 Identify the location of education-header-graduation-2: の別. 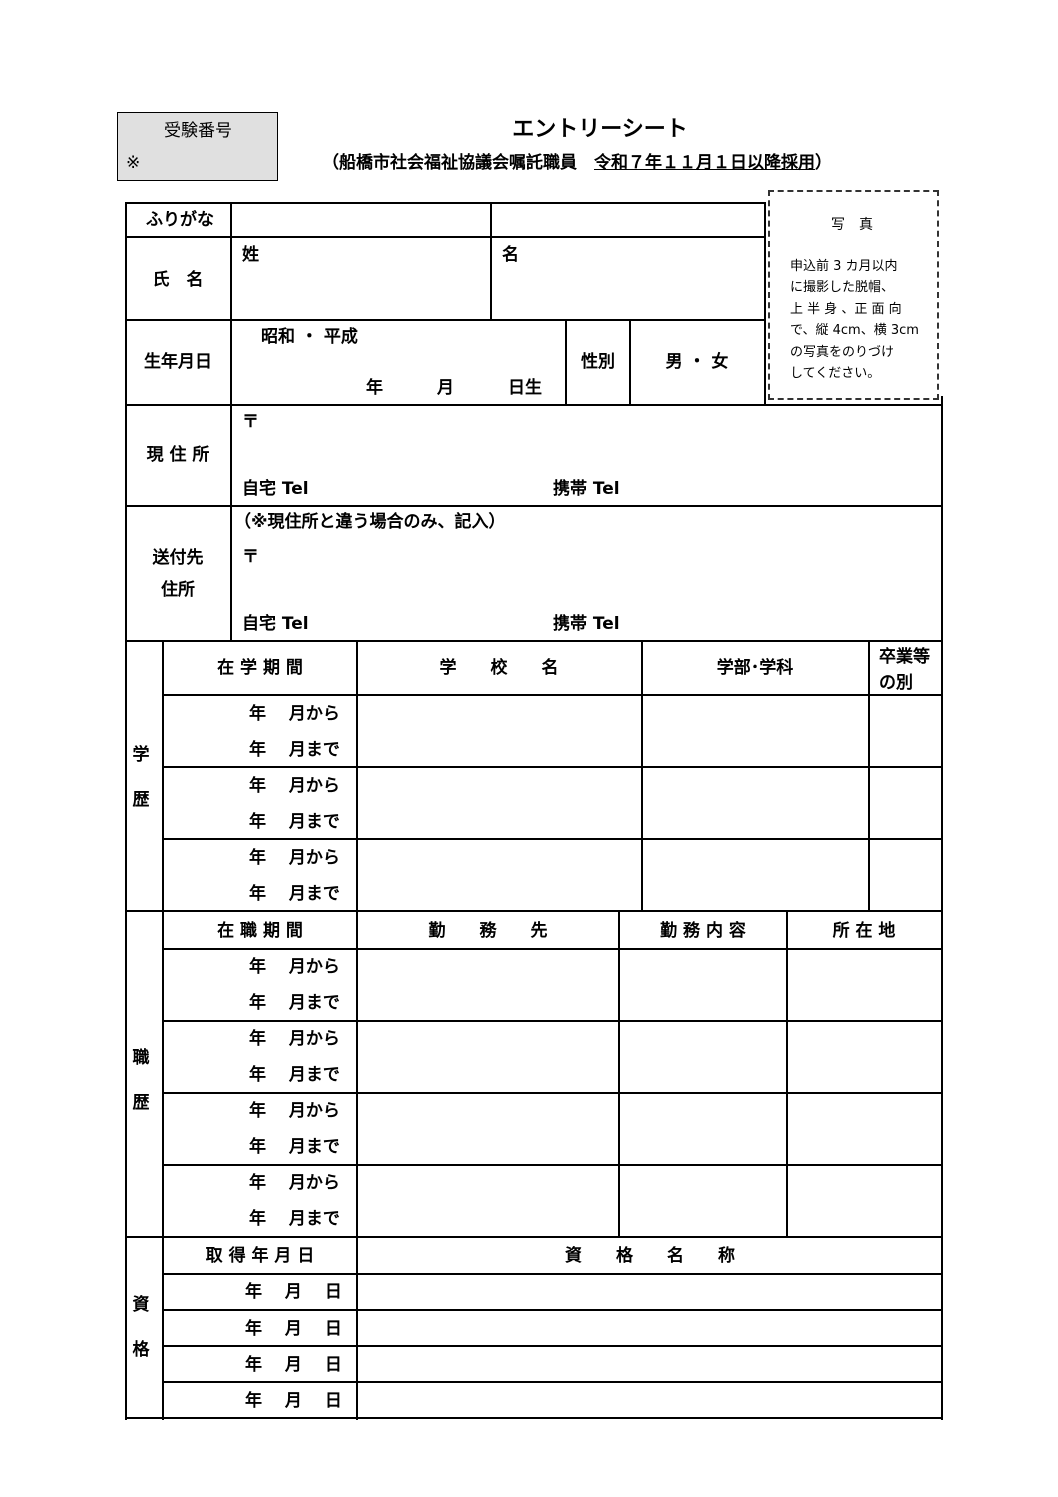
(896, 683).